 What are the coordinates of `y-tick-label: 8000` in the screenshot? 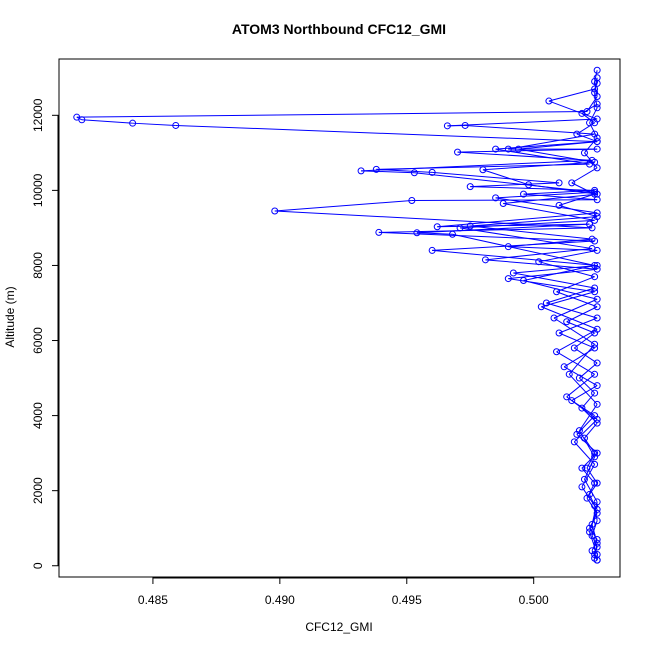 It's located at (38, 265).